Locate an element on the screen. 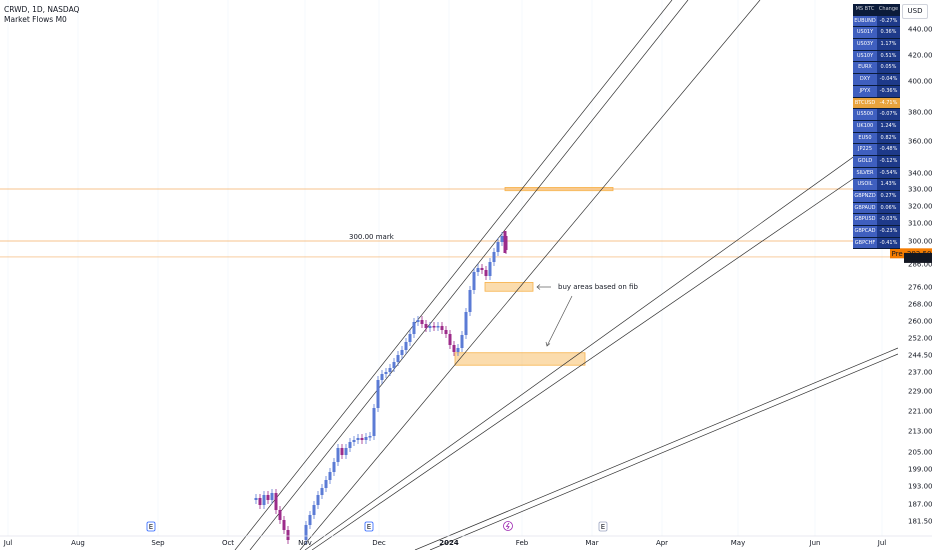  price-tick-label: 260.00 is located at coordinates (920, 322).